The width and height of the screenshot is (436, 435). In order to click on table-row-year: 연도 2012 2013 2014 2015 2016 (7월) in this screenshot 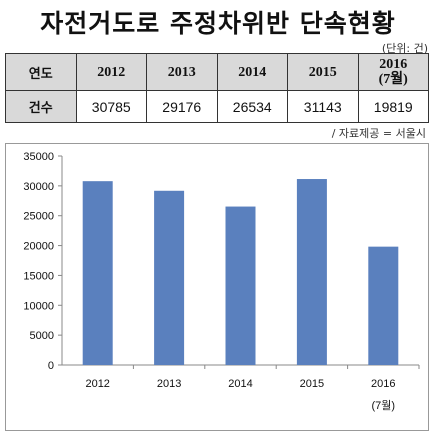, I will do `click(217, 72)`.